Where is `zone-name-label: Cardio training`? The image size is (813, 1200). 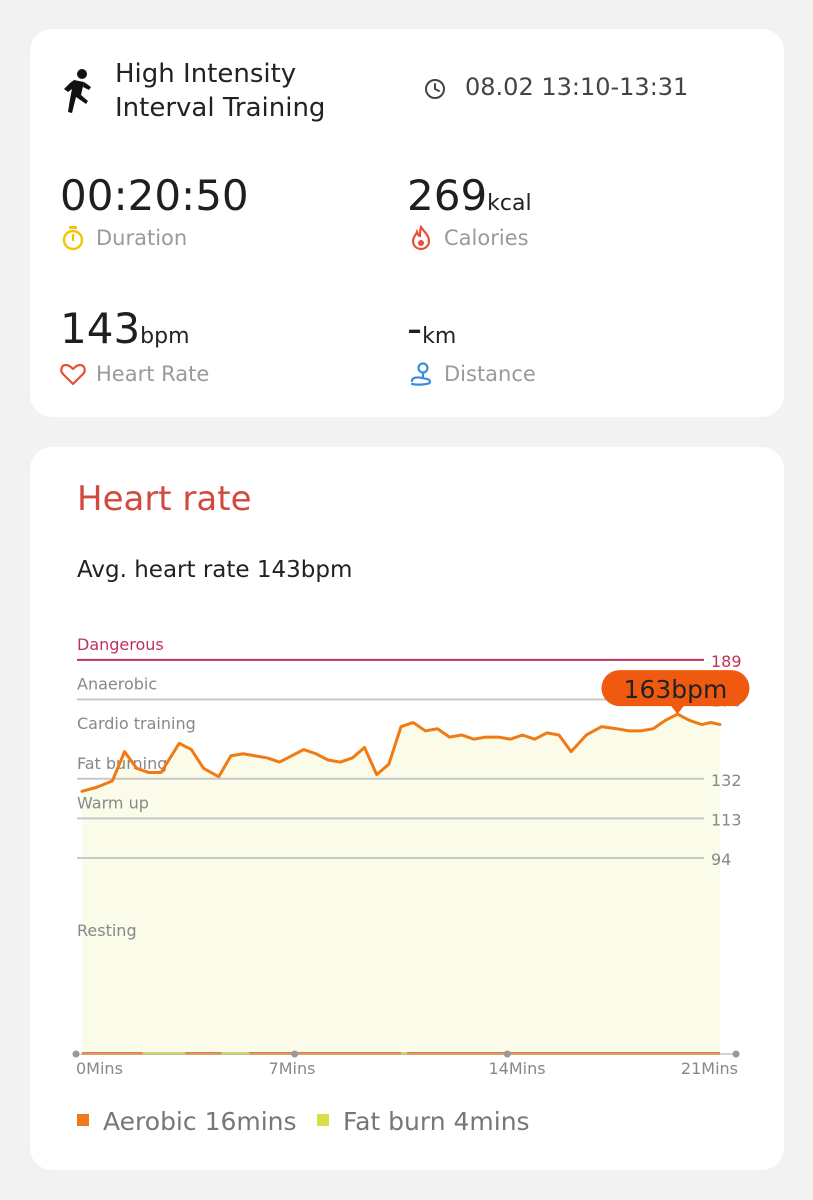 zone-name-label: Cardio training is located at coordinates (136, 723).